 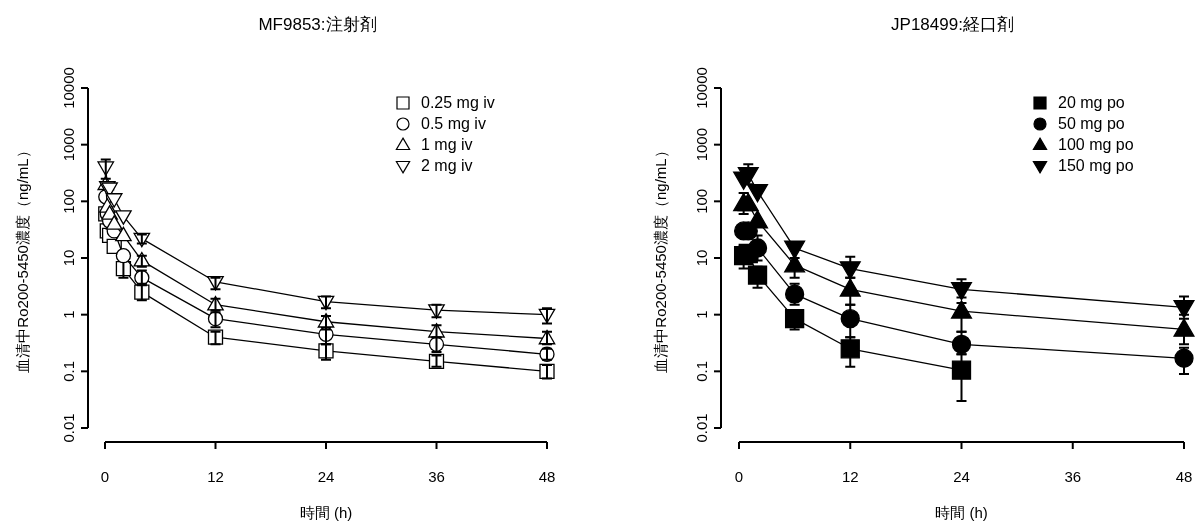 I want to click on legend-item: 0.5 mg iv, so click(x=441, y=123).